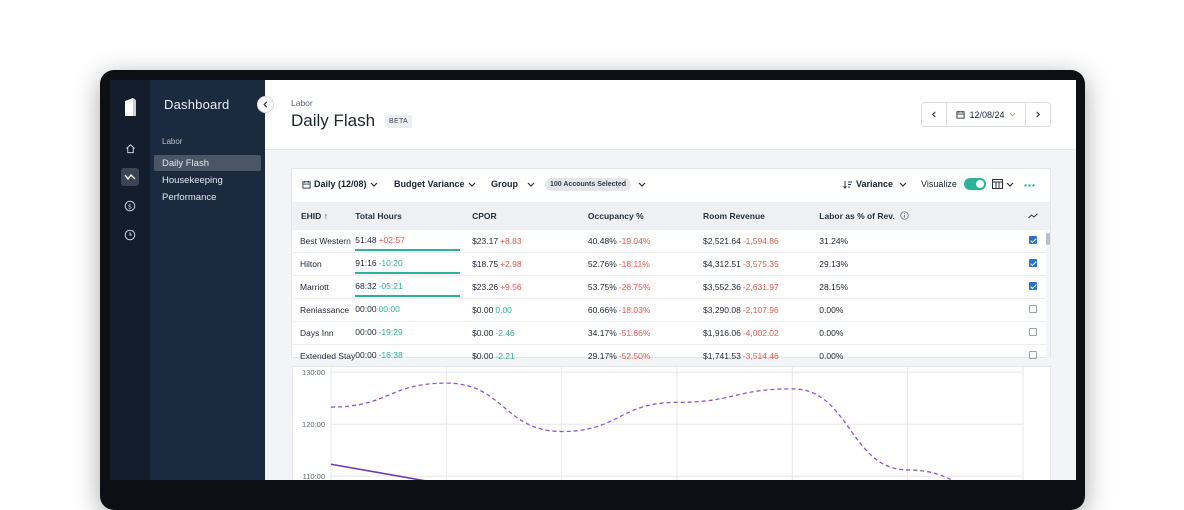 This screenshot has height=510, width=1184. What do you see at coordinates (530, 287) in the screenshot?
I see `cpor-cell: $23.26 +9.56` at bounding box center [530, 287].